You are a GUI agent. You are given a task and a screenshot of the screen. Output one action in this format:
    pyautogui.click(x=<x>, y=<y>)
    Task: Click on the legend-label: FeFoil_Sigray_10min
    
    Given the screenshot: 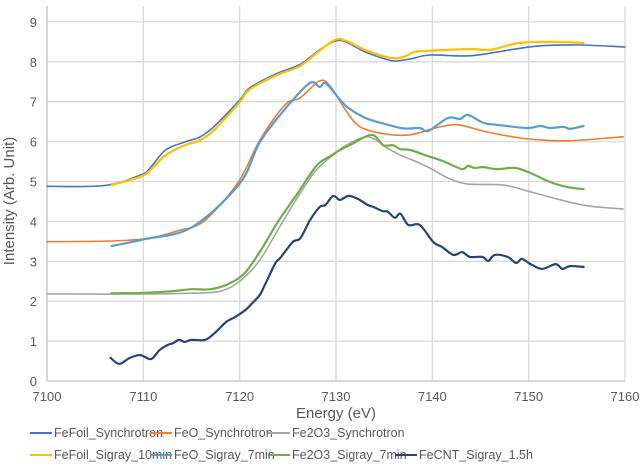 What is the action you would take?
    pyautogui.click(x=113, y=455)
    